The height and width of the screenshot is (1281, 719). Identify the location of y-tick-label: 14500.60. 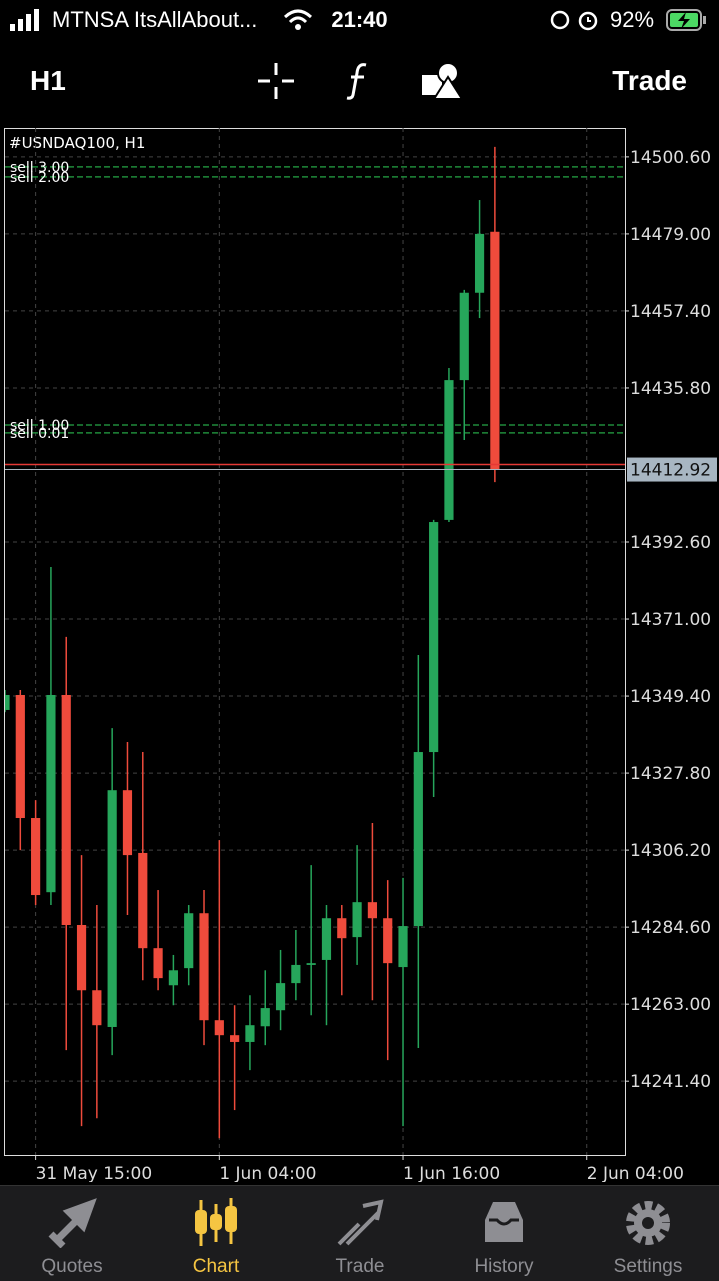
(670, 158).